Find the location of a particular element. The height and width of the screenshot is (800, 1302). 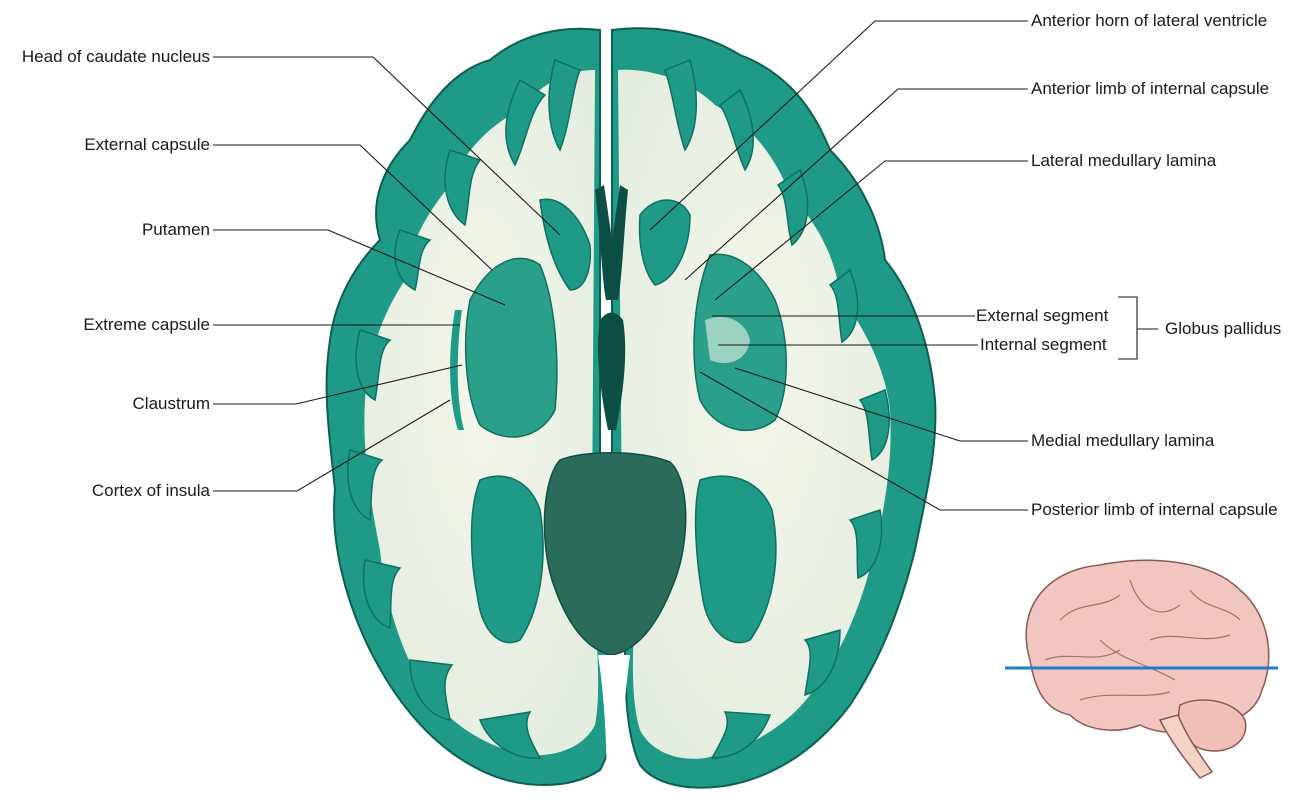

label-putamen: Putamen is located at coordinates (175, 229).